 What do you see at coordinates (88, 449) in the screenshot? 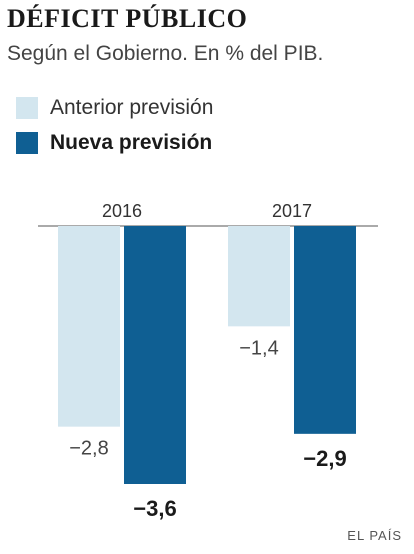
I see `data-label-anterior-2016: −2,8` at bounding box center [88, 449].